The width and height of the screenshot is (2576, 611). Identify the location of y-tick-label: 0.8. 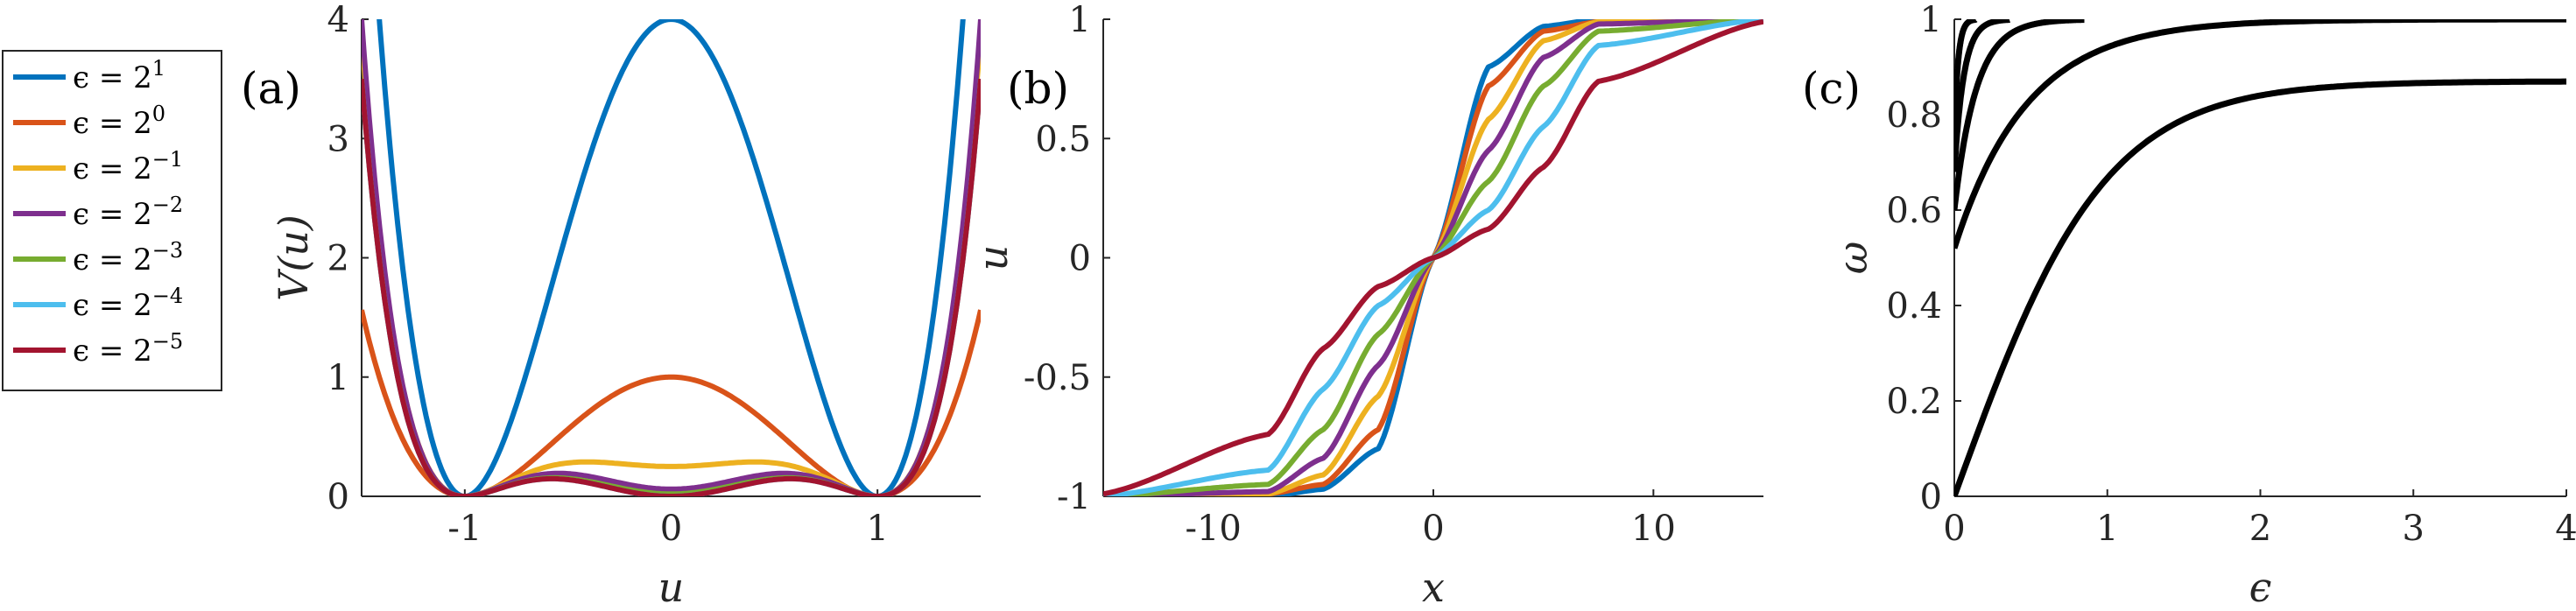
(1914, 116).